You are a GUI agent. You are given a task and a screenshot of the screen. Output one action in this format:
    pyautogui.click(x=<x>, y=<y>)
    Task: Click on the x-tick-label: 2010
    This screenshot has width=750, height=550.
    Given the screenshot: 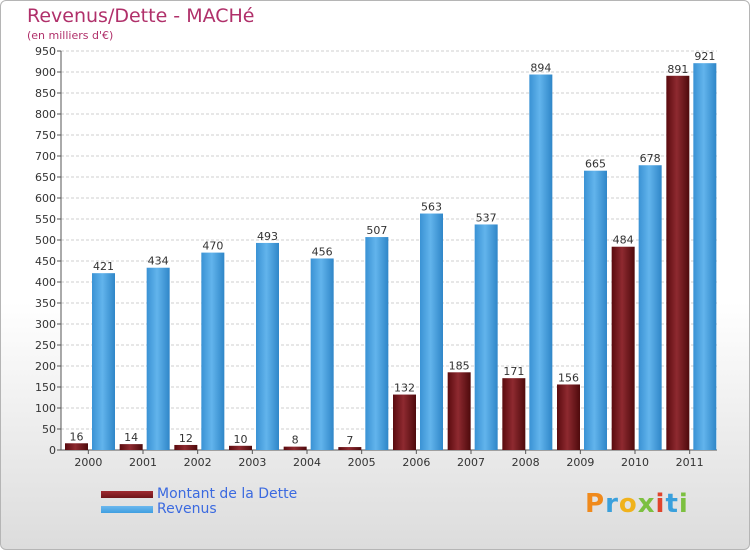 What is the action you would take?
    pyautogui.click(x=635, y=462)
    